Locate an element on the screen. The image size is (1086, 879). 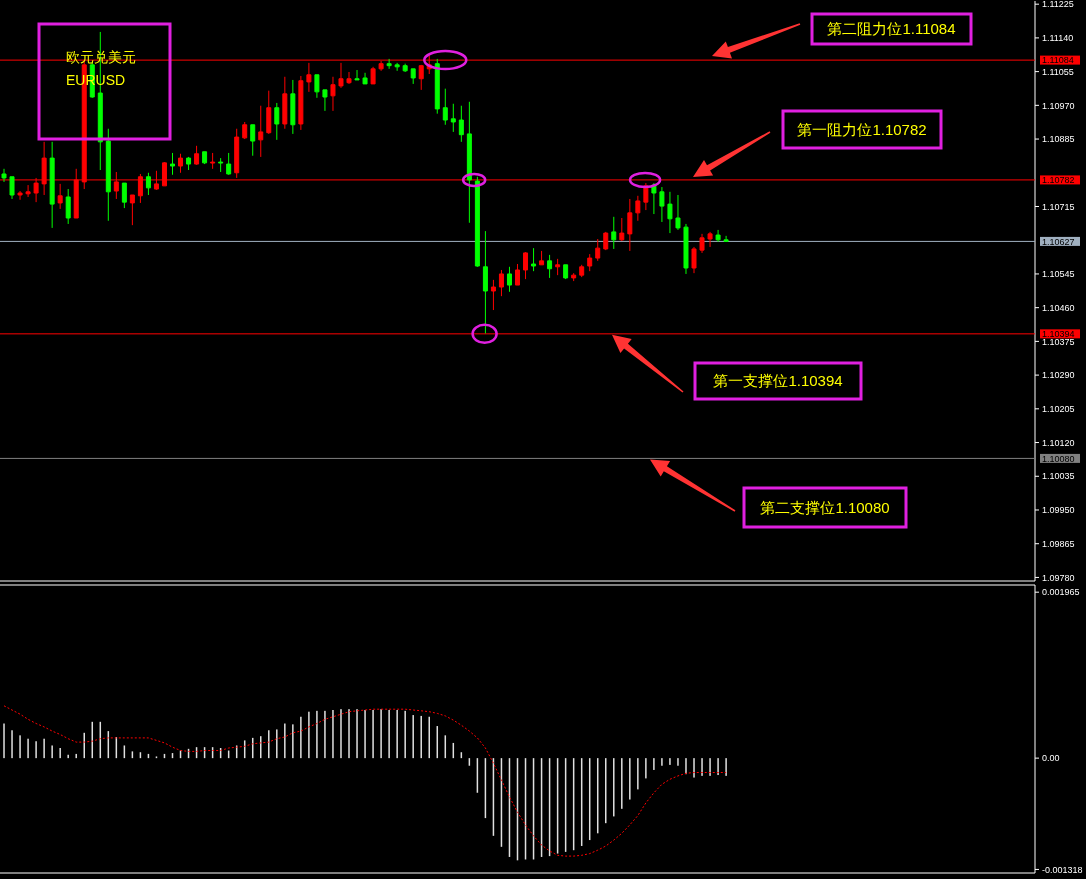
y-tick-label: 1.10885 is located at coordinates (1058, 139).